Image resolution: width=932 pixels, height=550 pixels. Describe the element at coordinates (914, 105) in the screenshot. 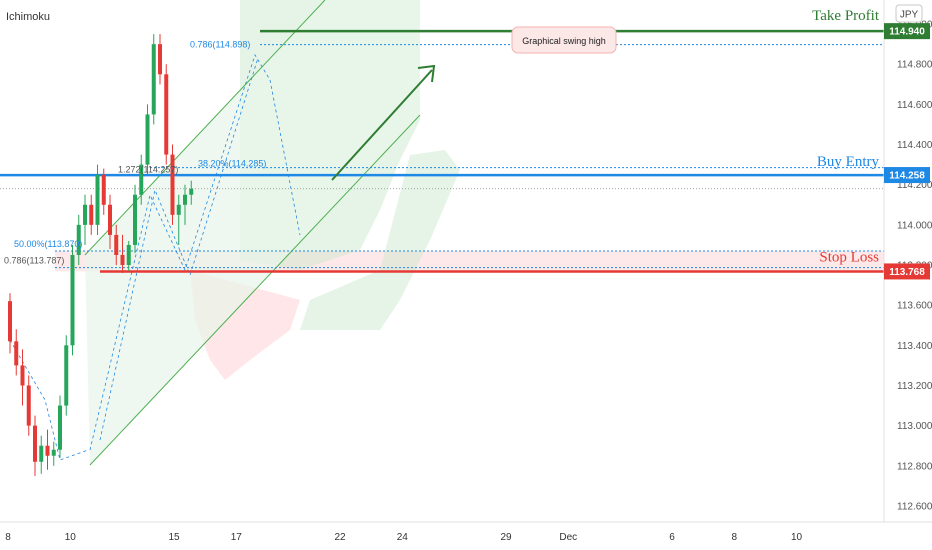

I see `y-tick-label: 114.600` at that location.